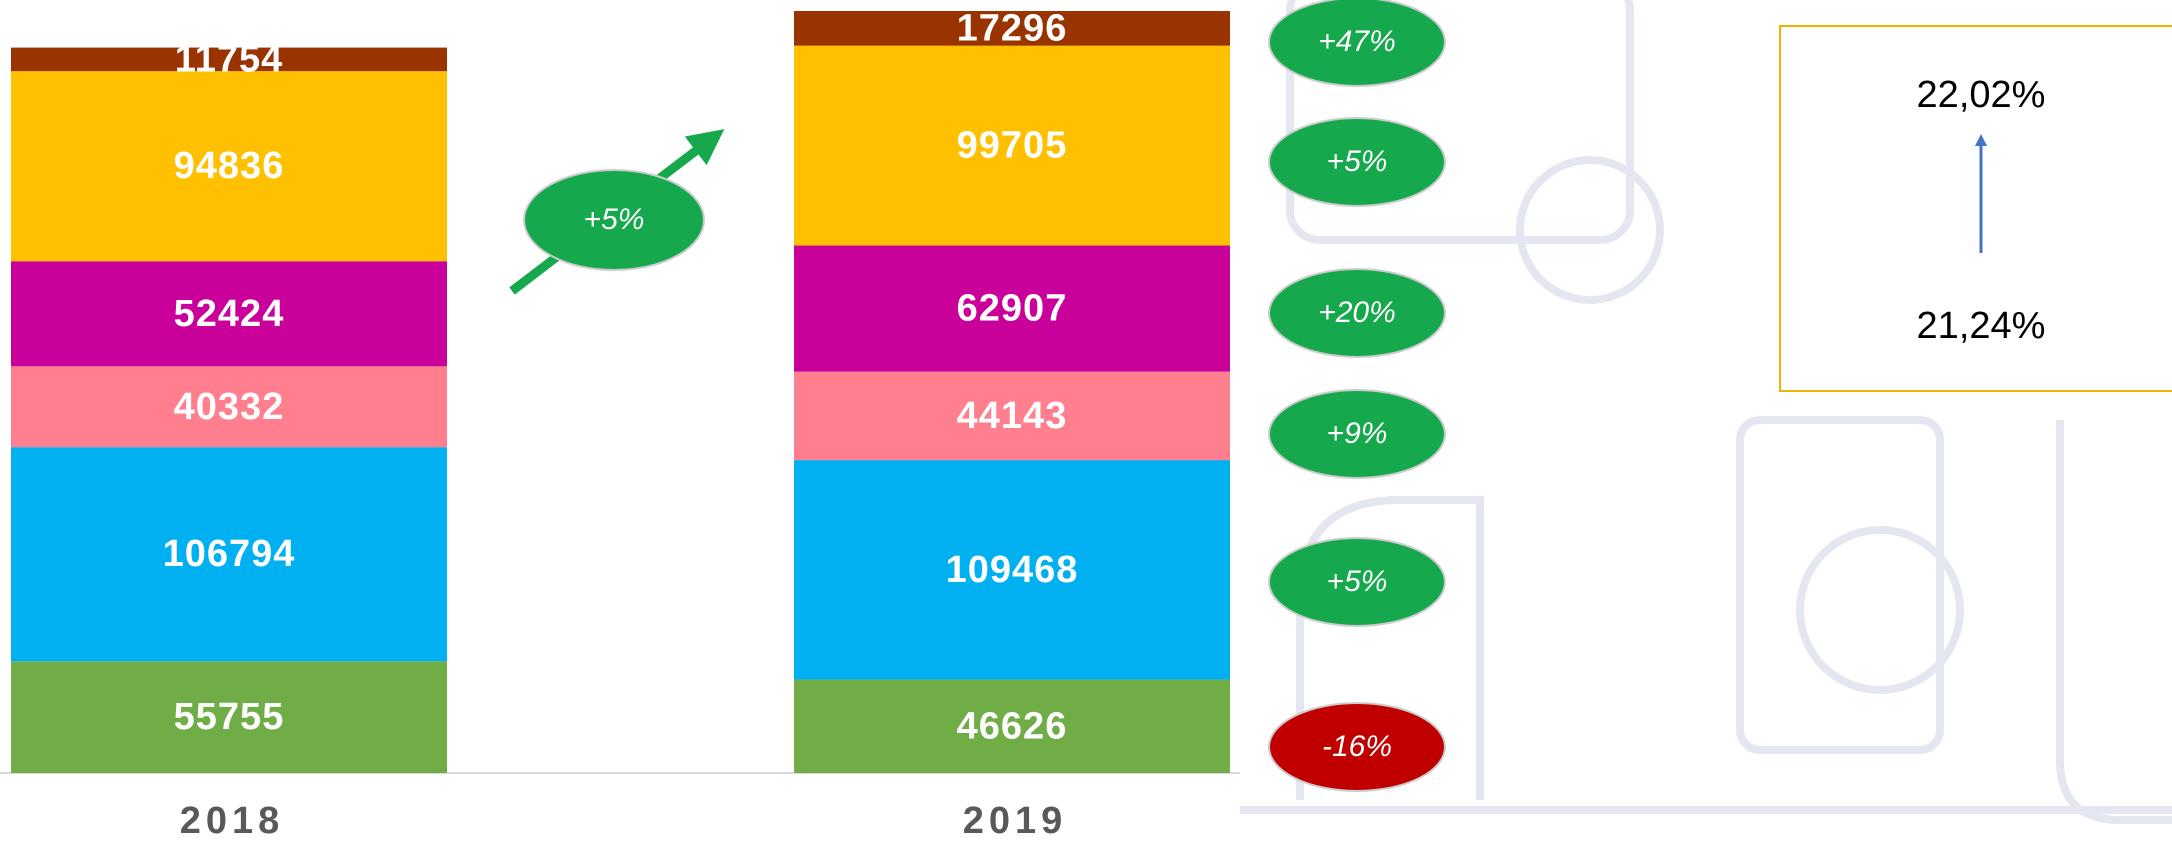 This screenshot has height=842, width=2172. What do you see at coordinates (1015, 821) in the screenshot?
I see `x-tick-label: 2019` at bounding box center [1015, 821].